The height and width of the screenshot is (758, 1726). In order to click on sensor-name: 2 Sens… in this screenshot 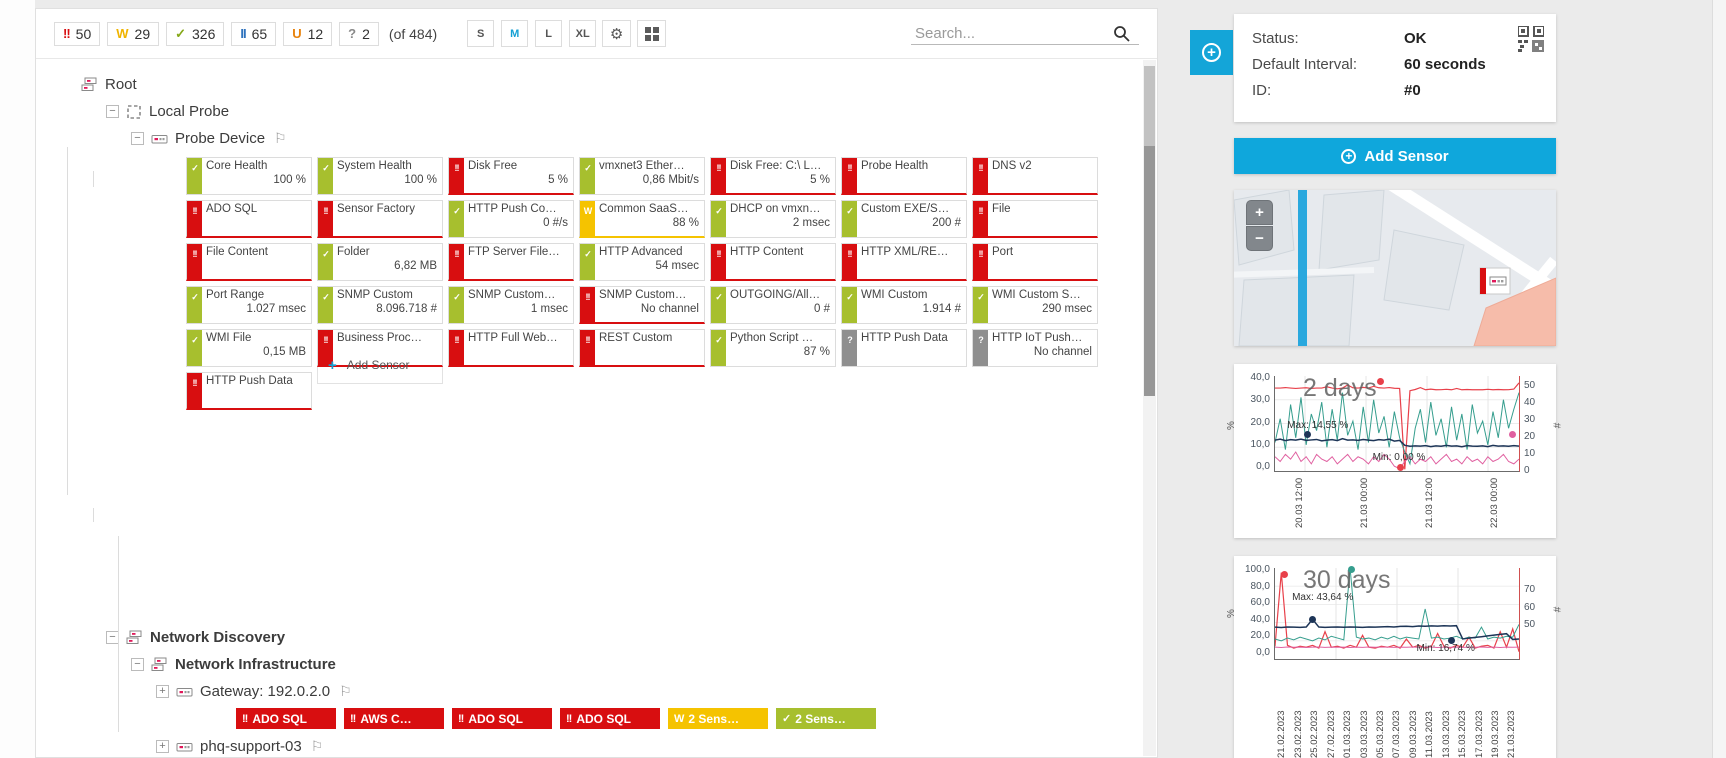, I will do `click(820, 718)`.